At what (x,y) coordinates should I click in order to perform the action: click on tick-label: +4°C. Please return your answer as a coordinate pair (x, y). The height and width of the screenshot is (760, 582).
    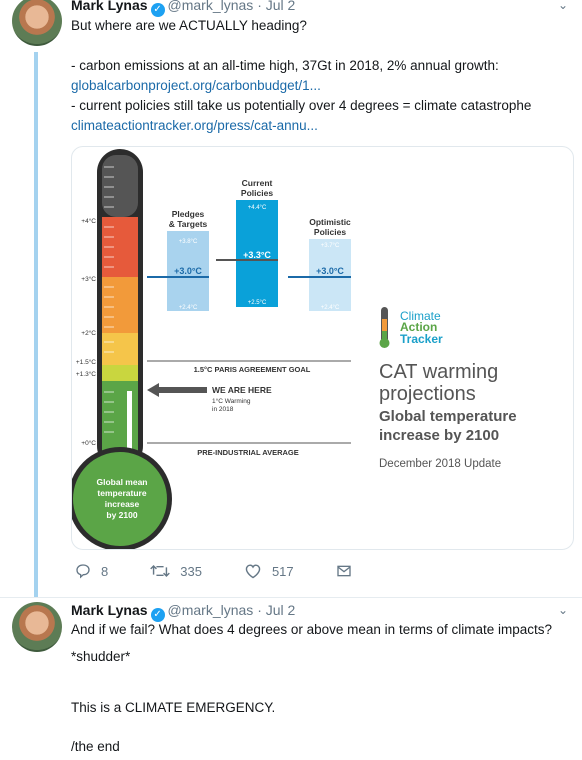
    Looking at the image, I should click on (88, 221).